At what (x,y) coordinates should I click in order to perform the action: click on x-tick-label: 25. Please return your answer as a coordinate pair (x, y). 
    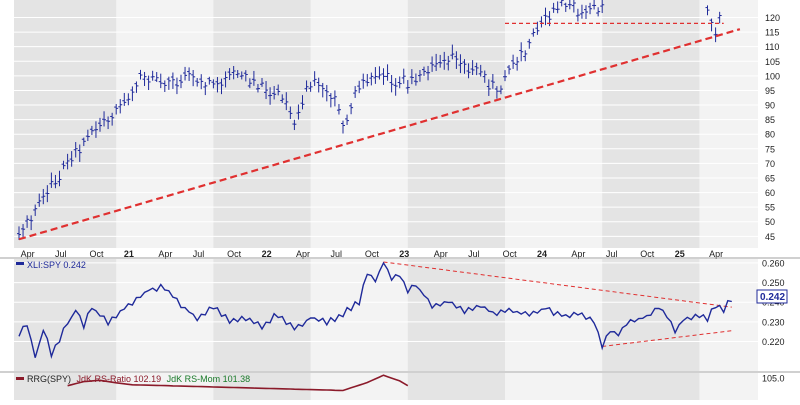
    Looking at the image, I should click on (680, 254).